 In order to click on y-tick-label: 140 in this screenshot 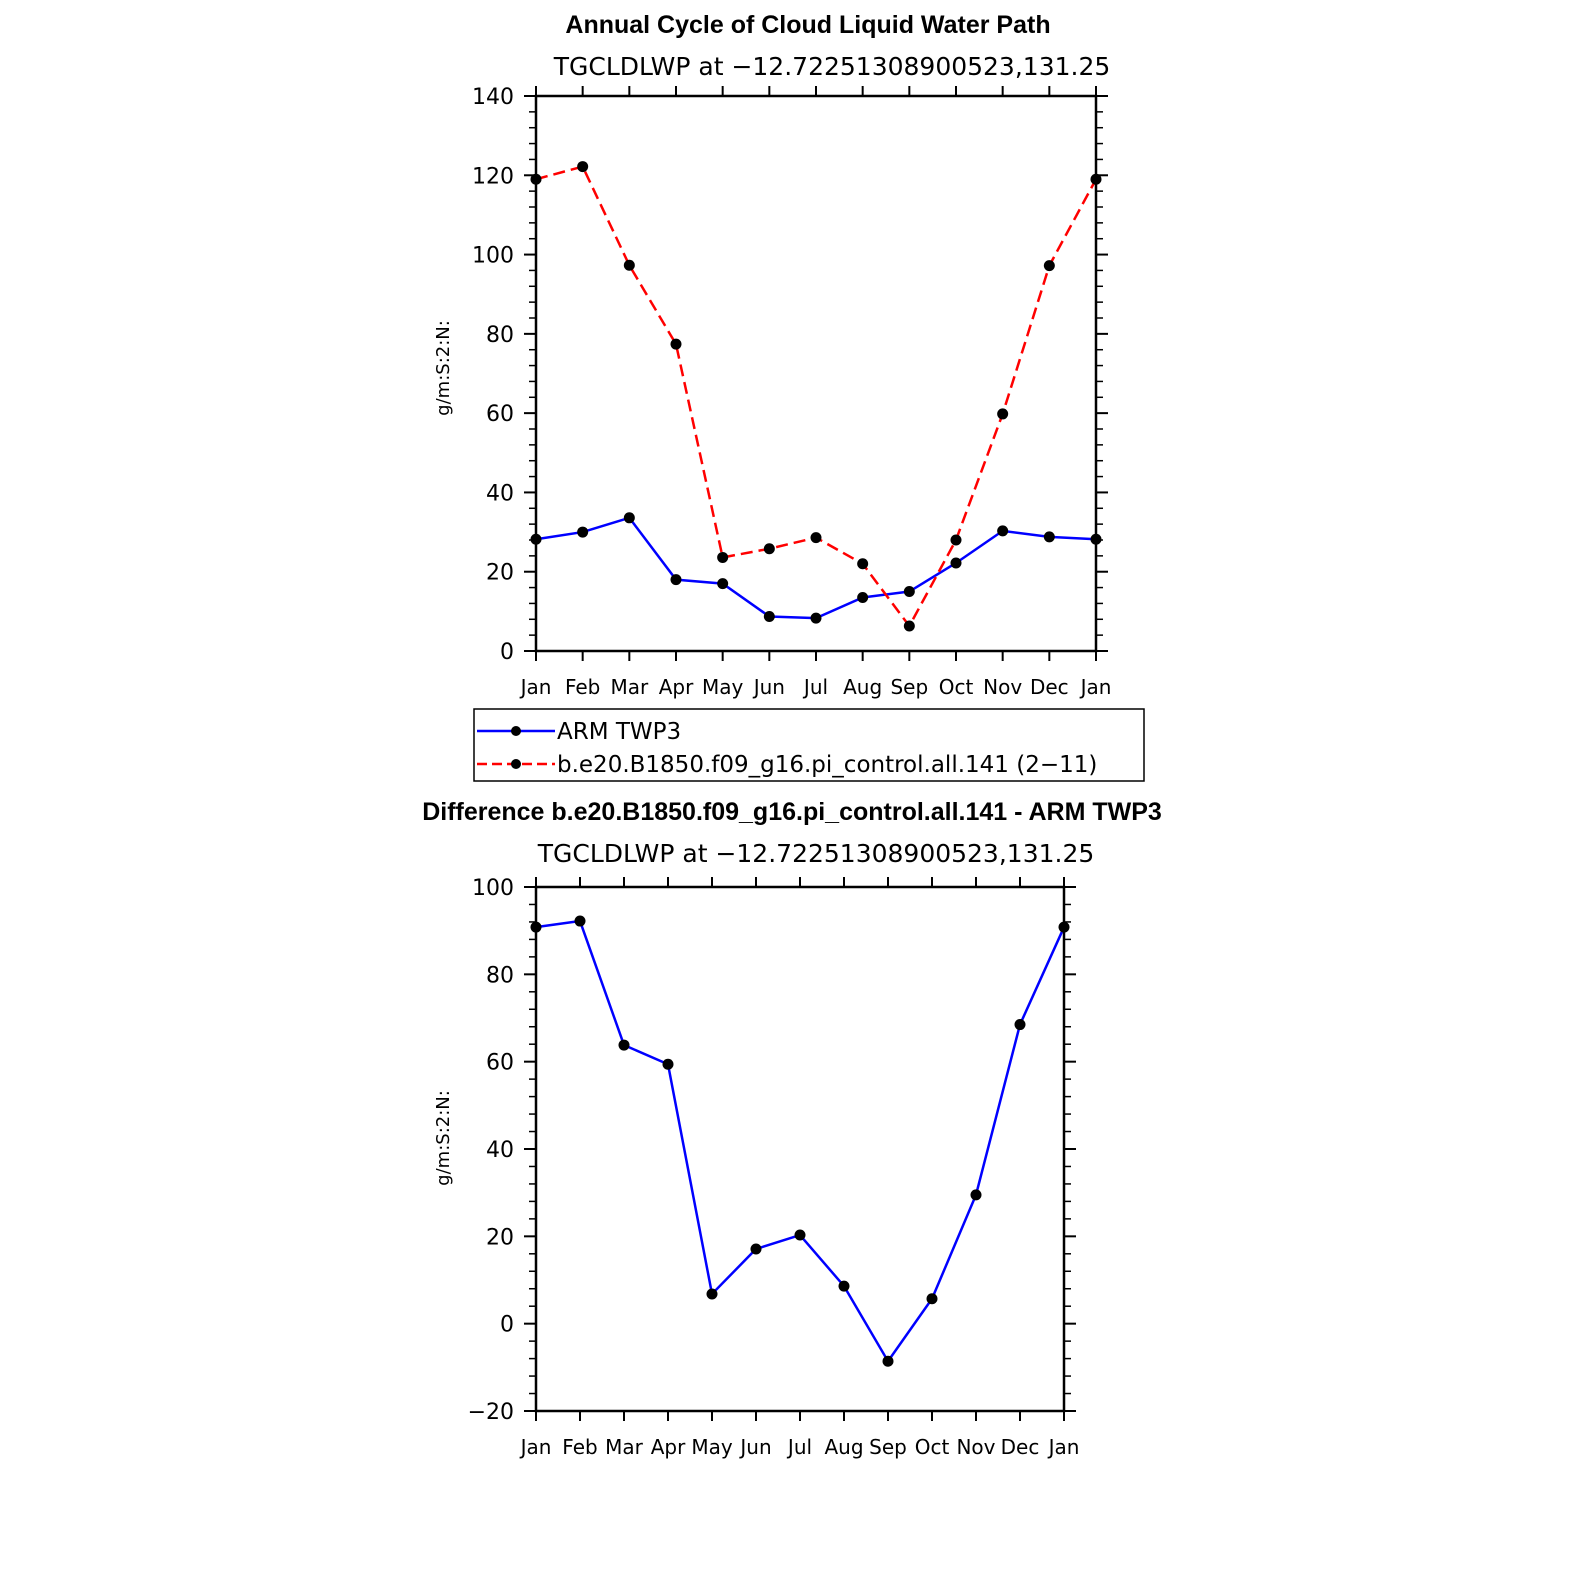, I will do `click(493, 97)`.